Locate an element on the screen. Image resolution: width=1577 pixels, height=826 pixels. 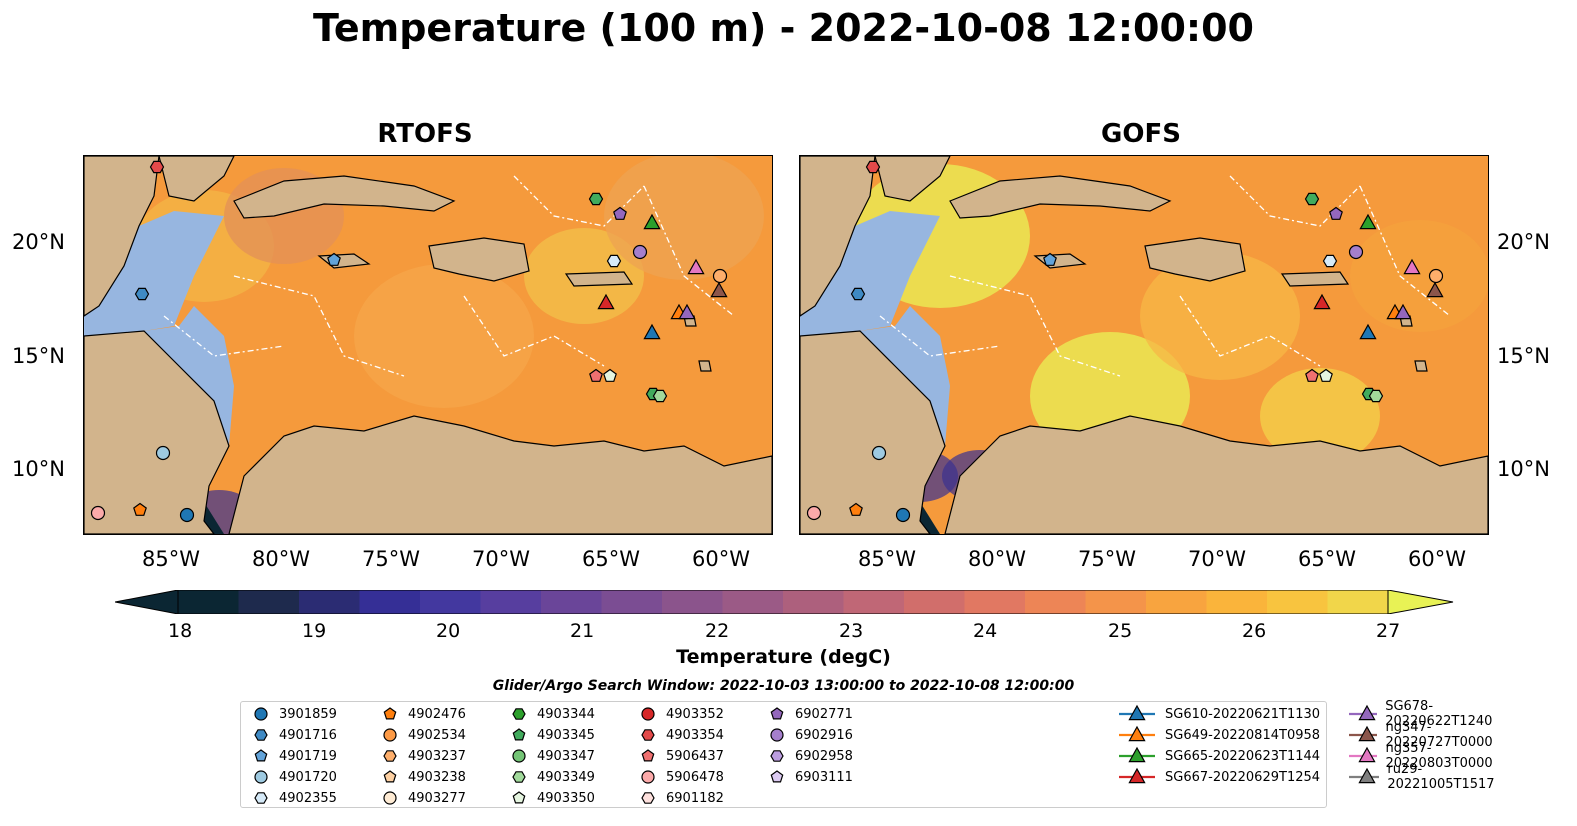
legend-item: ru29-20221005T1517 is located at coordinates (1424, 777).